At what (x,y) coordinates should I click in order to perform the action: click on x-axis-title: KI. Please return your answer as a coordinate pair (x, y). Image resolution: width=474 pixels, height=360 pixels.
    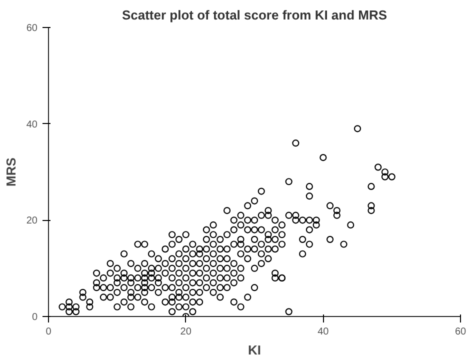
    Looking at the image, I should click on (254, 350).